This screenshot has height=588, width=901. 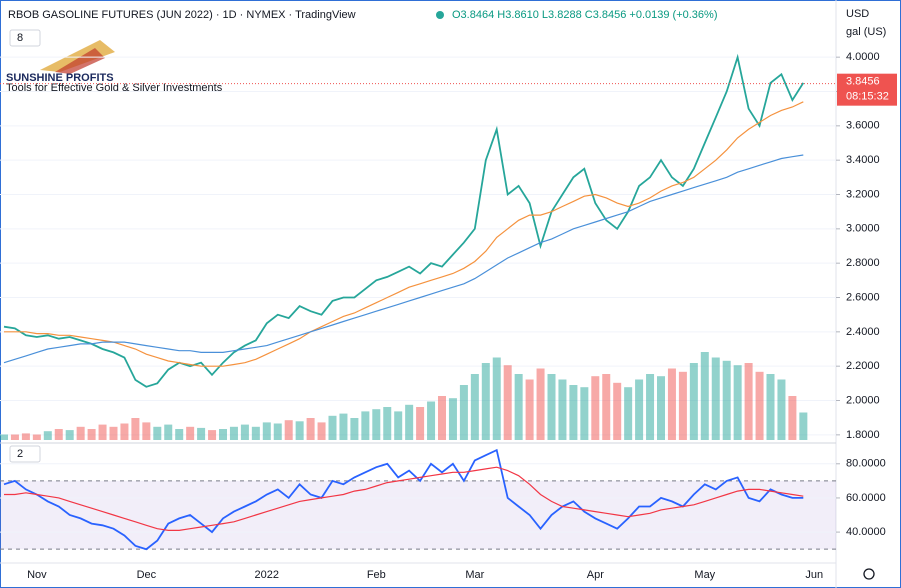 What do you see at coordinates (518, 15) in the screenshot?
I see `high: H3.8610` at bounding box center [518, 15].